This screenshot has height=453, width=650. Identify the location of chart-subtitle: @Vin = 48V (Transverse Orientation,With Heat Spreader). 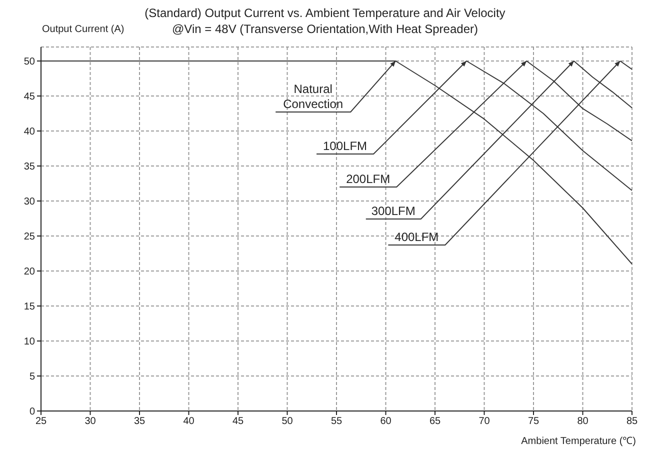
(325, 29).